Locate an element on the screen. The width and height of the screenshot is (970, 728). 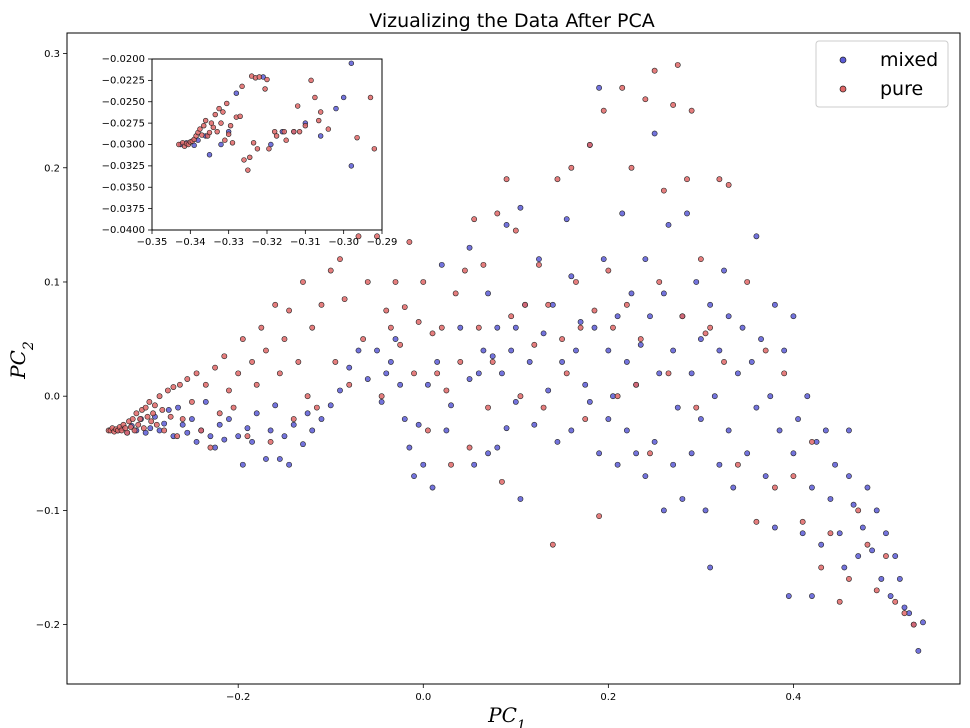
inset-x-tick-label: −0.32 is located at coordinates (267, 242).